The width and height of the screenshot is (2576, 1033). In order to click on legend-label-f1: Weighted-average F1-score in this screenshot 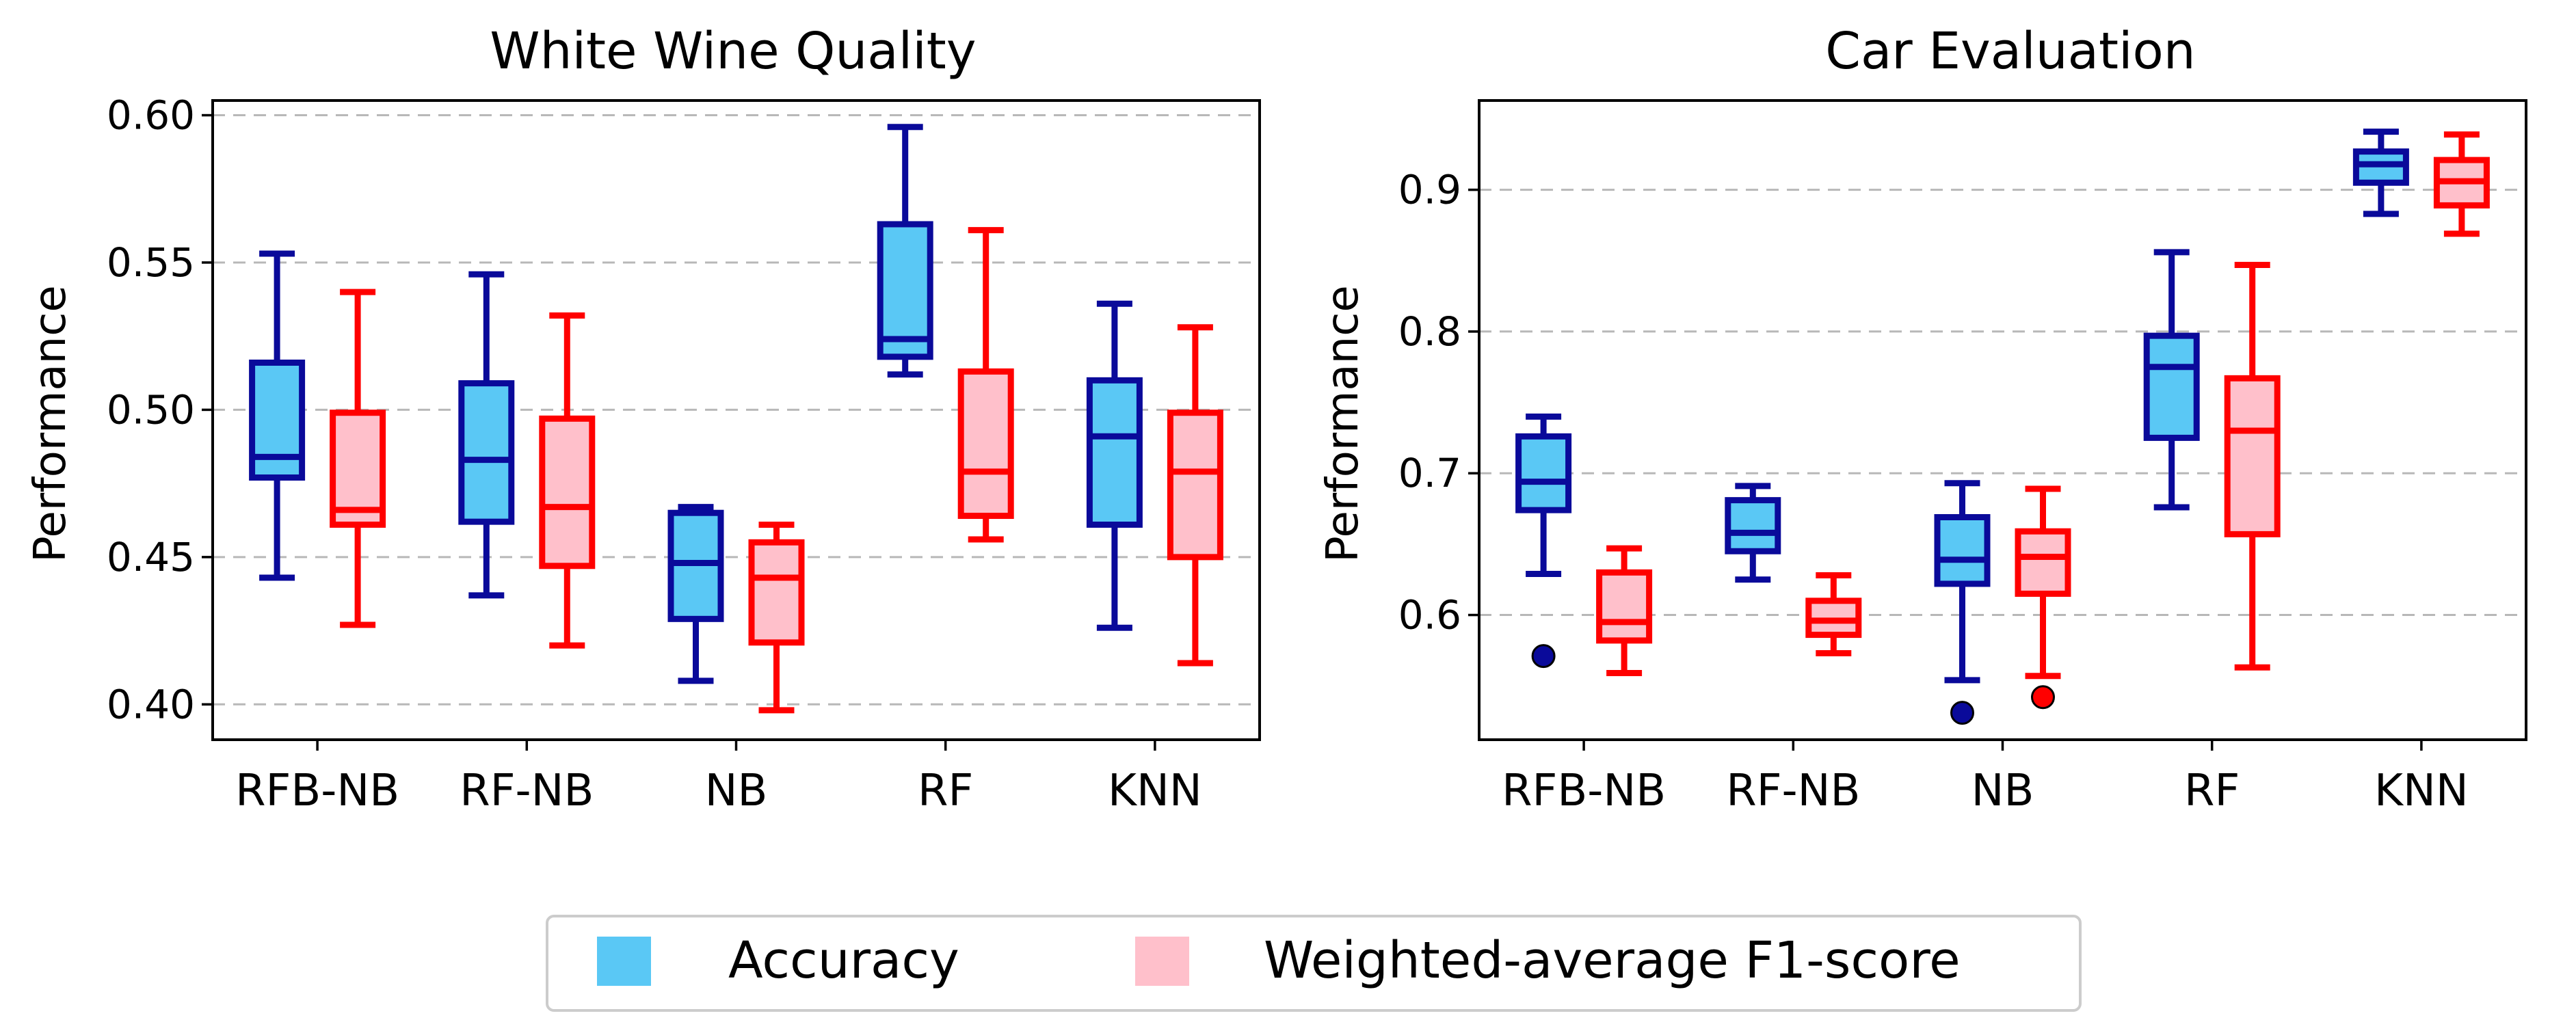, I will do `click(1612, 960)`.